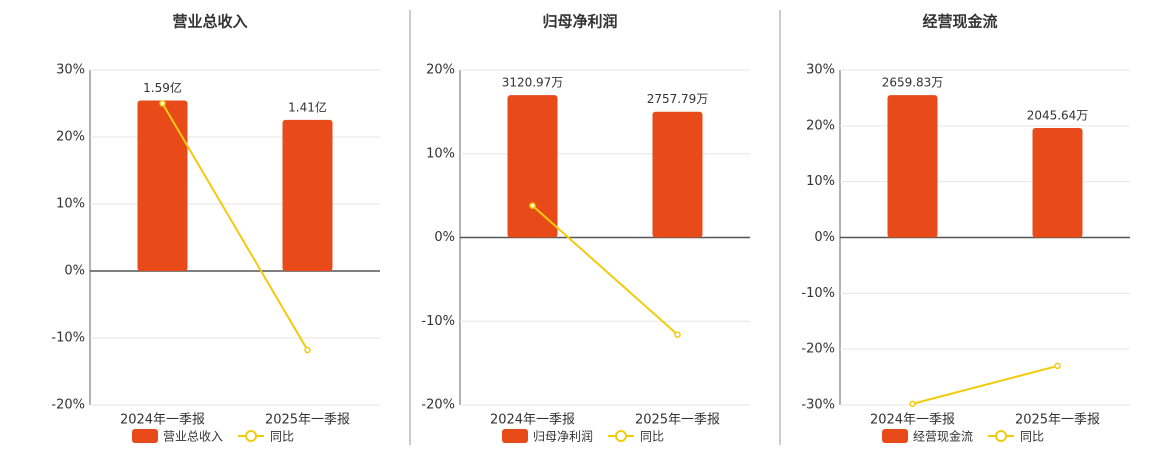 This screenshot has width=1160, height=450. Describe the element at coordinates (563, 437) in the screenshot. I see `legend-label: 归母净利润` at that location.